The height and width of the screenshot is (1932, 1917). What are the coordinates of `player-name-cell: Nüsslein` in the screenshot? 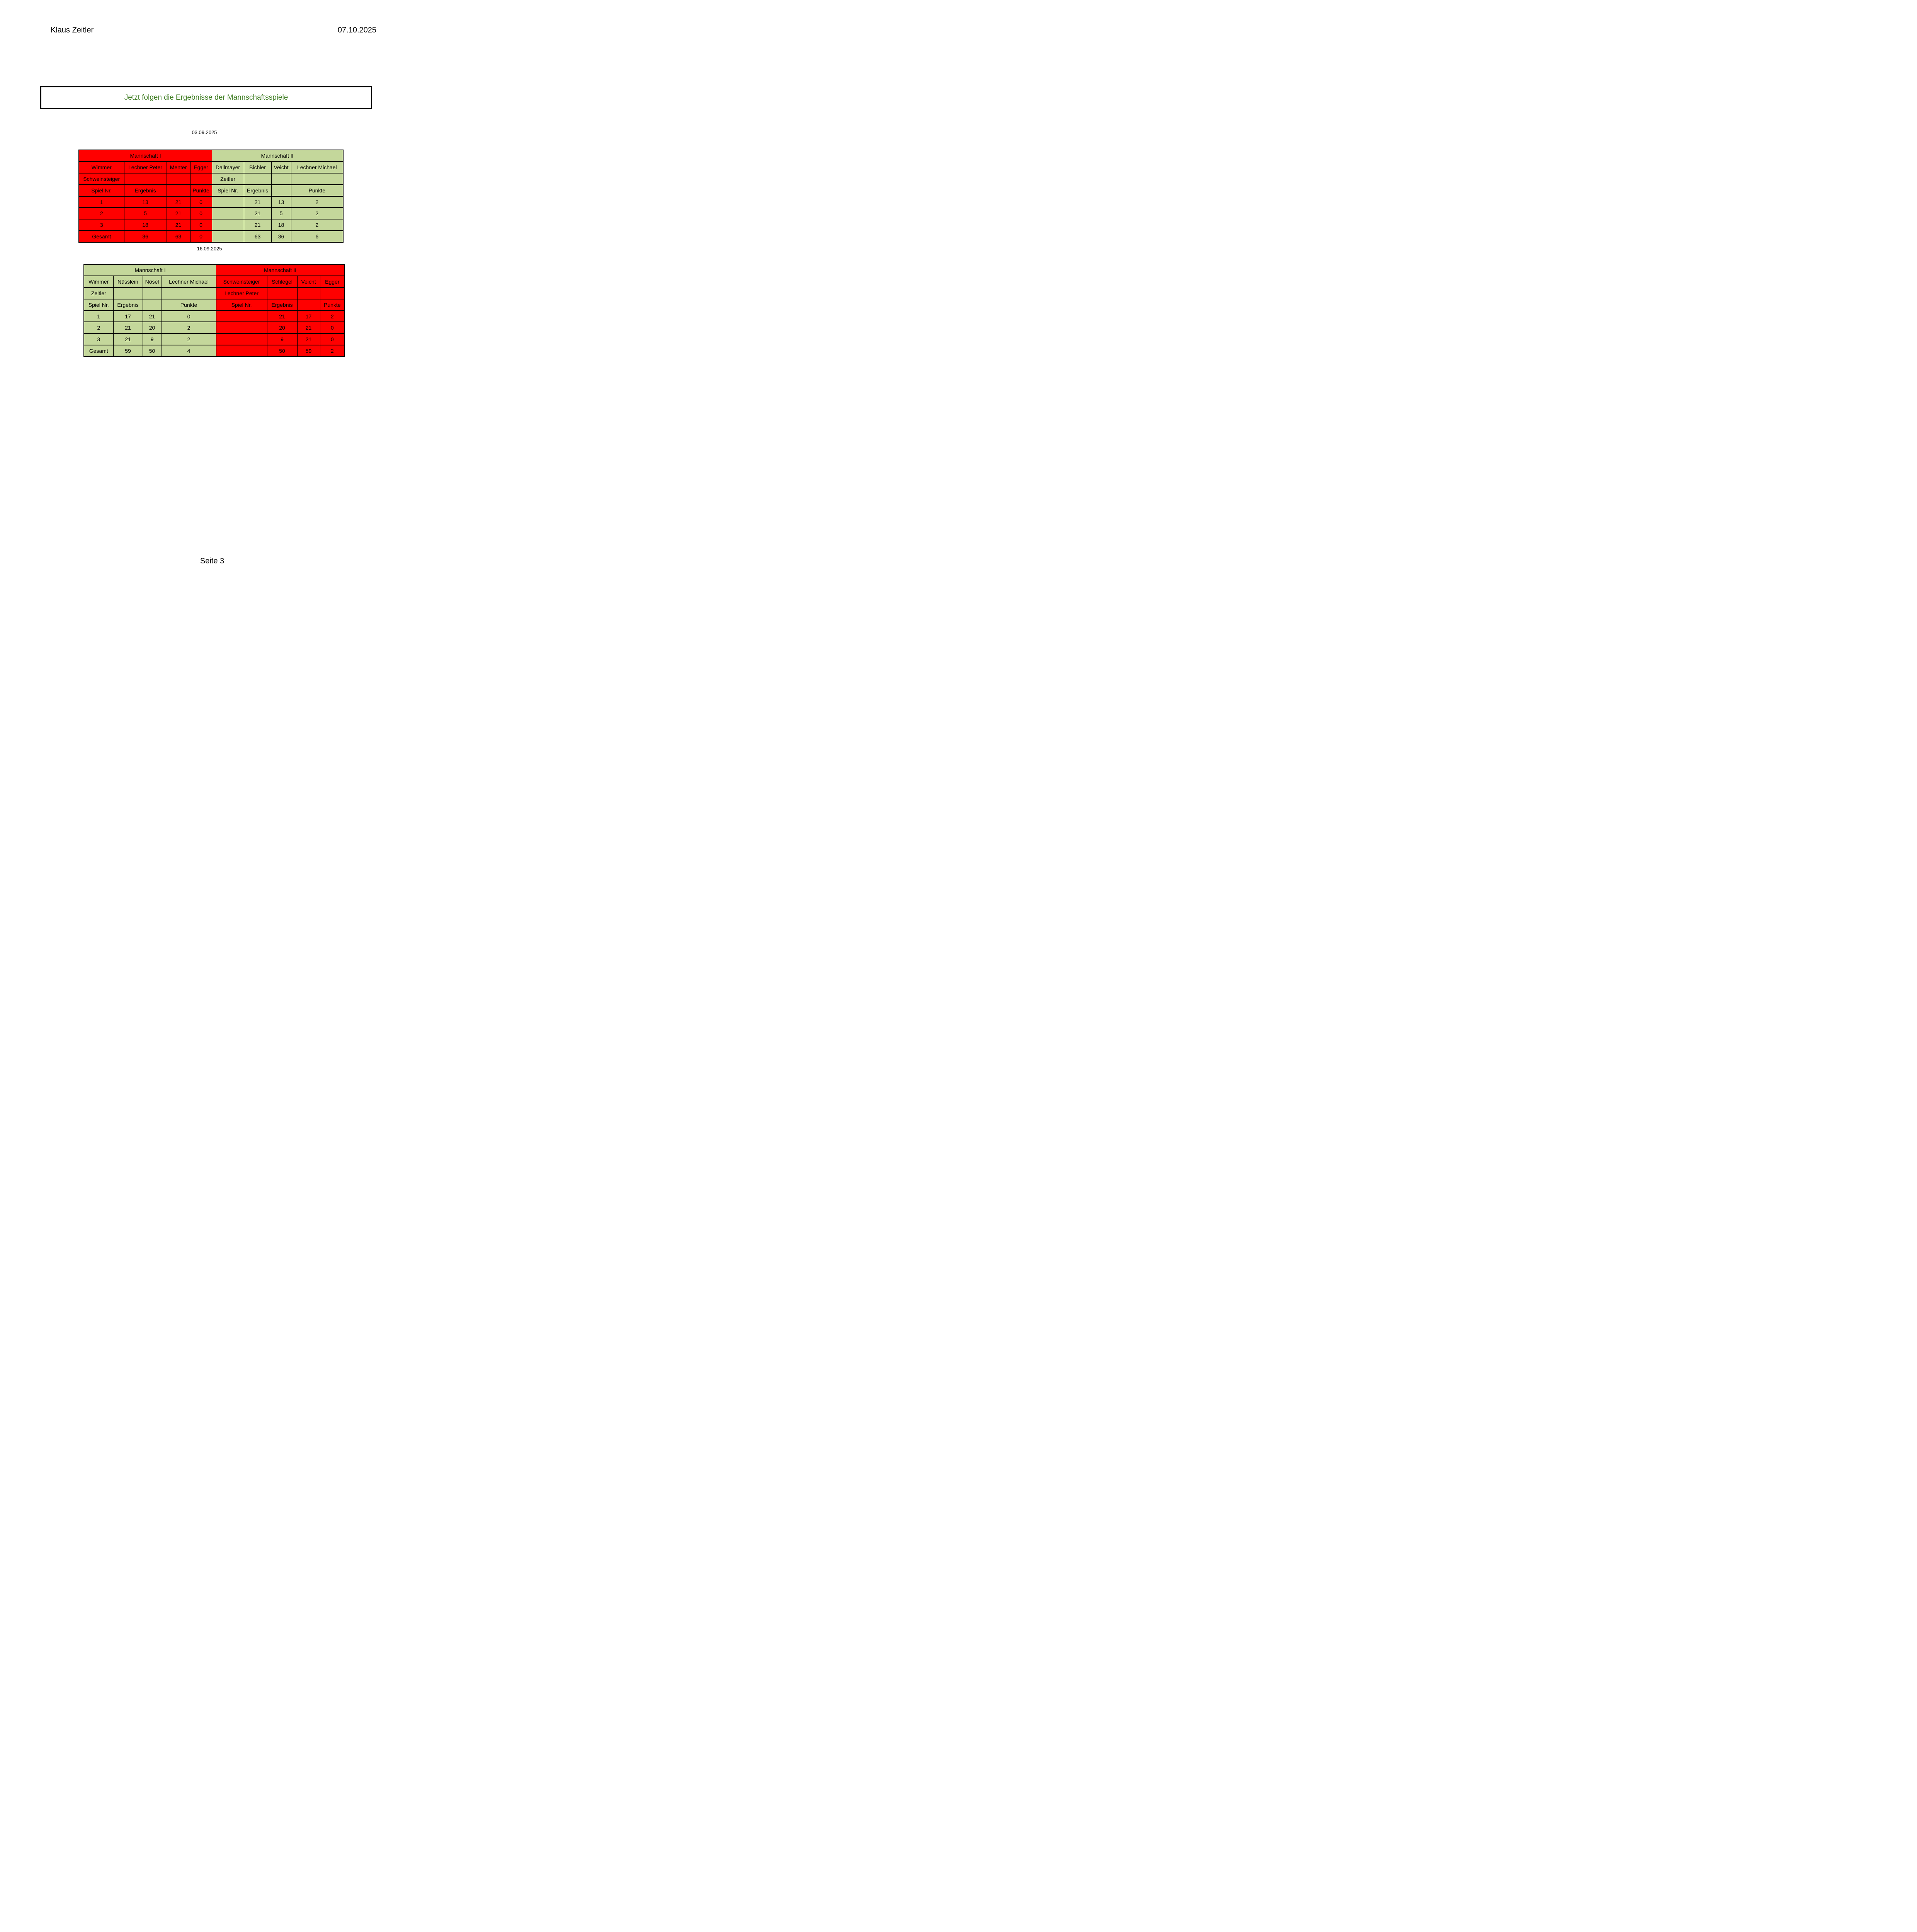 It's located at (128, 282).